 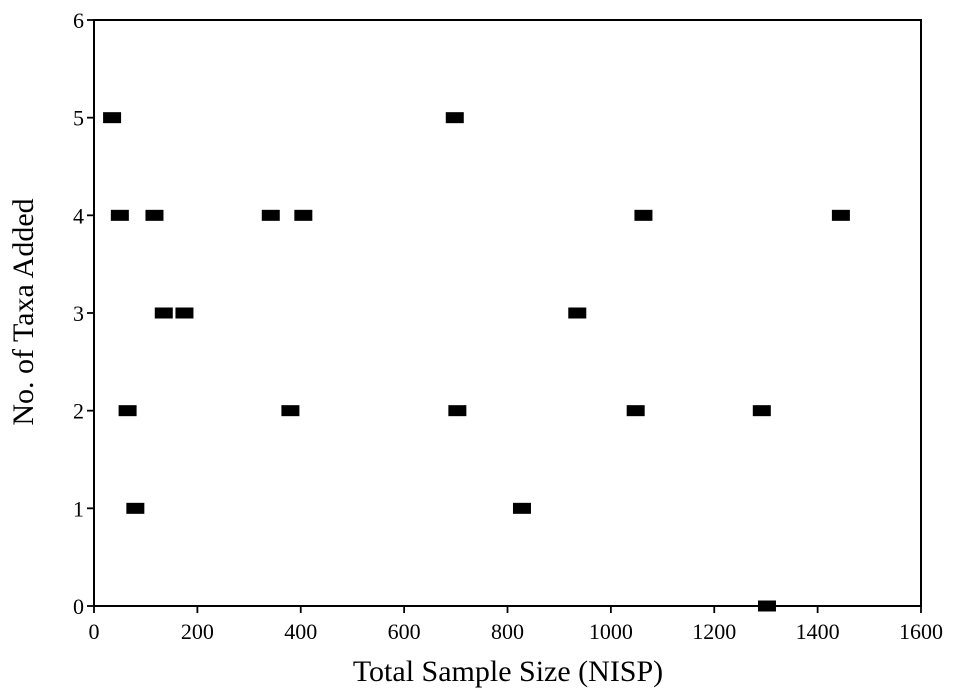 What do you see at coordinates (78, 118) in the screenshot?
I see `y-tick-label: 5` at bounding box center [78, 118].